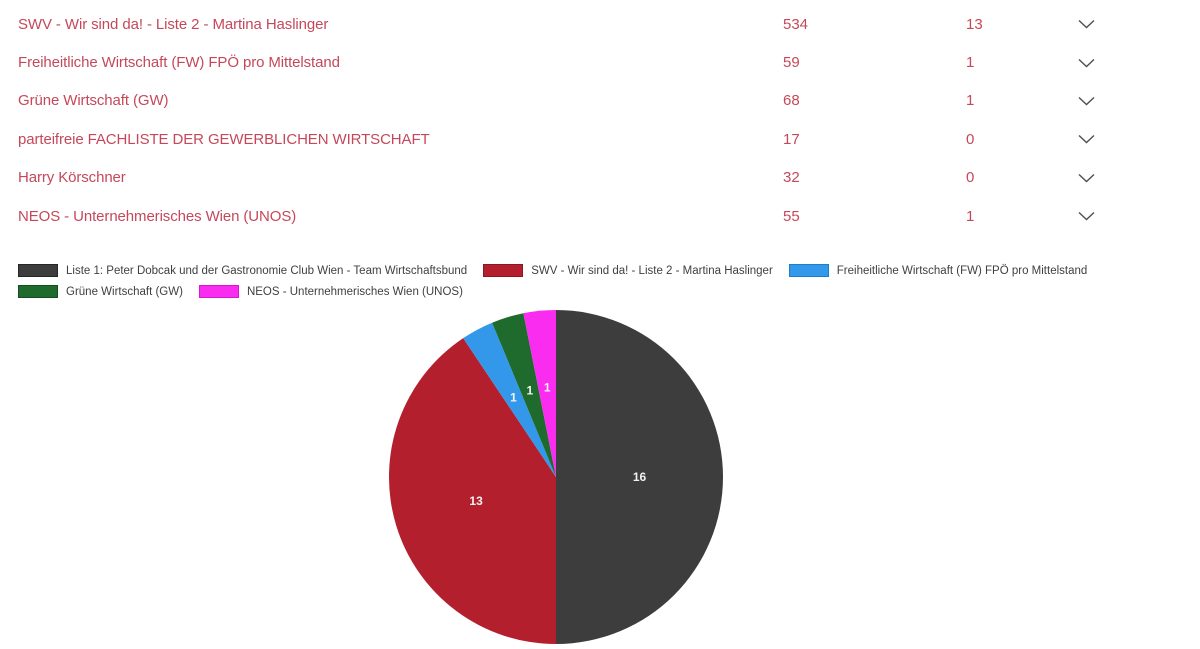  I want to click on party-name: Harry Körschner, so click(72, 178).